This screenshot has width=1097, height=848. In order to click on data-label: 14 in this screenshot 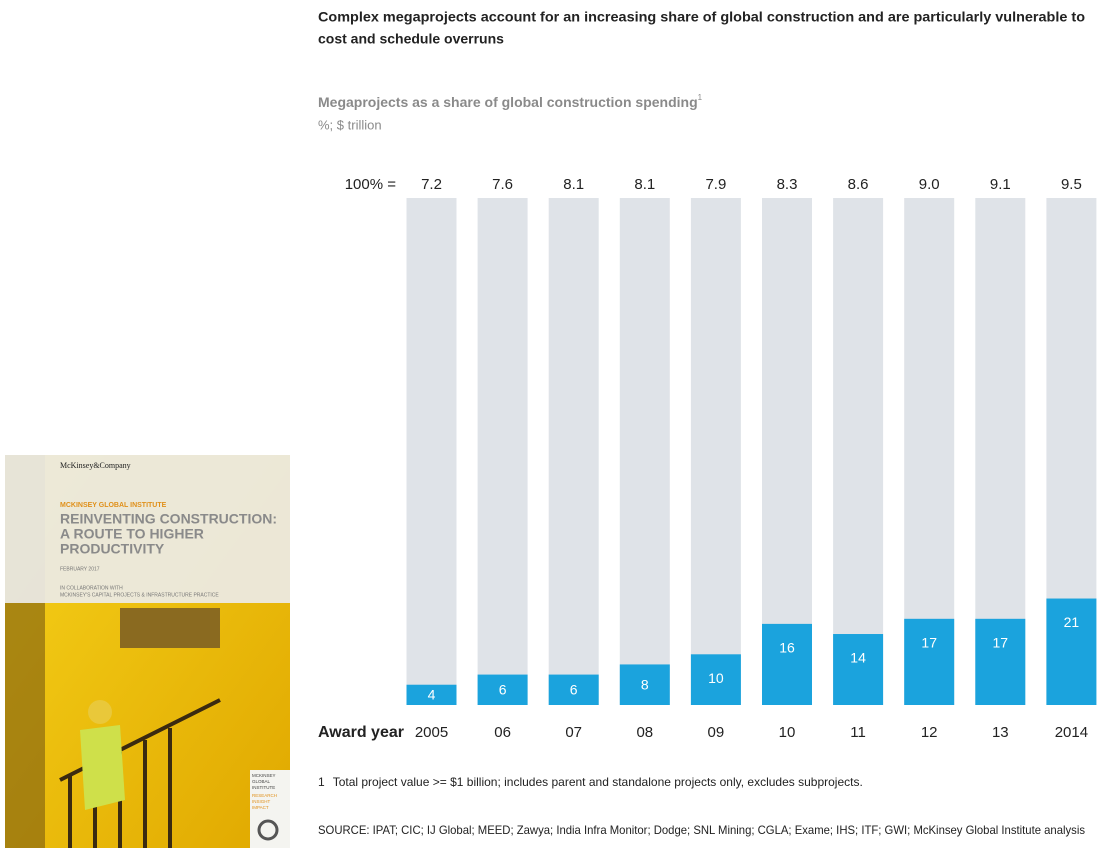, I will do `click(858, 658)`.